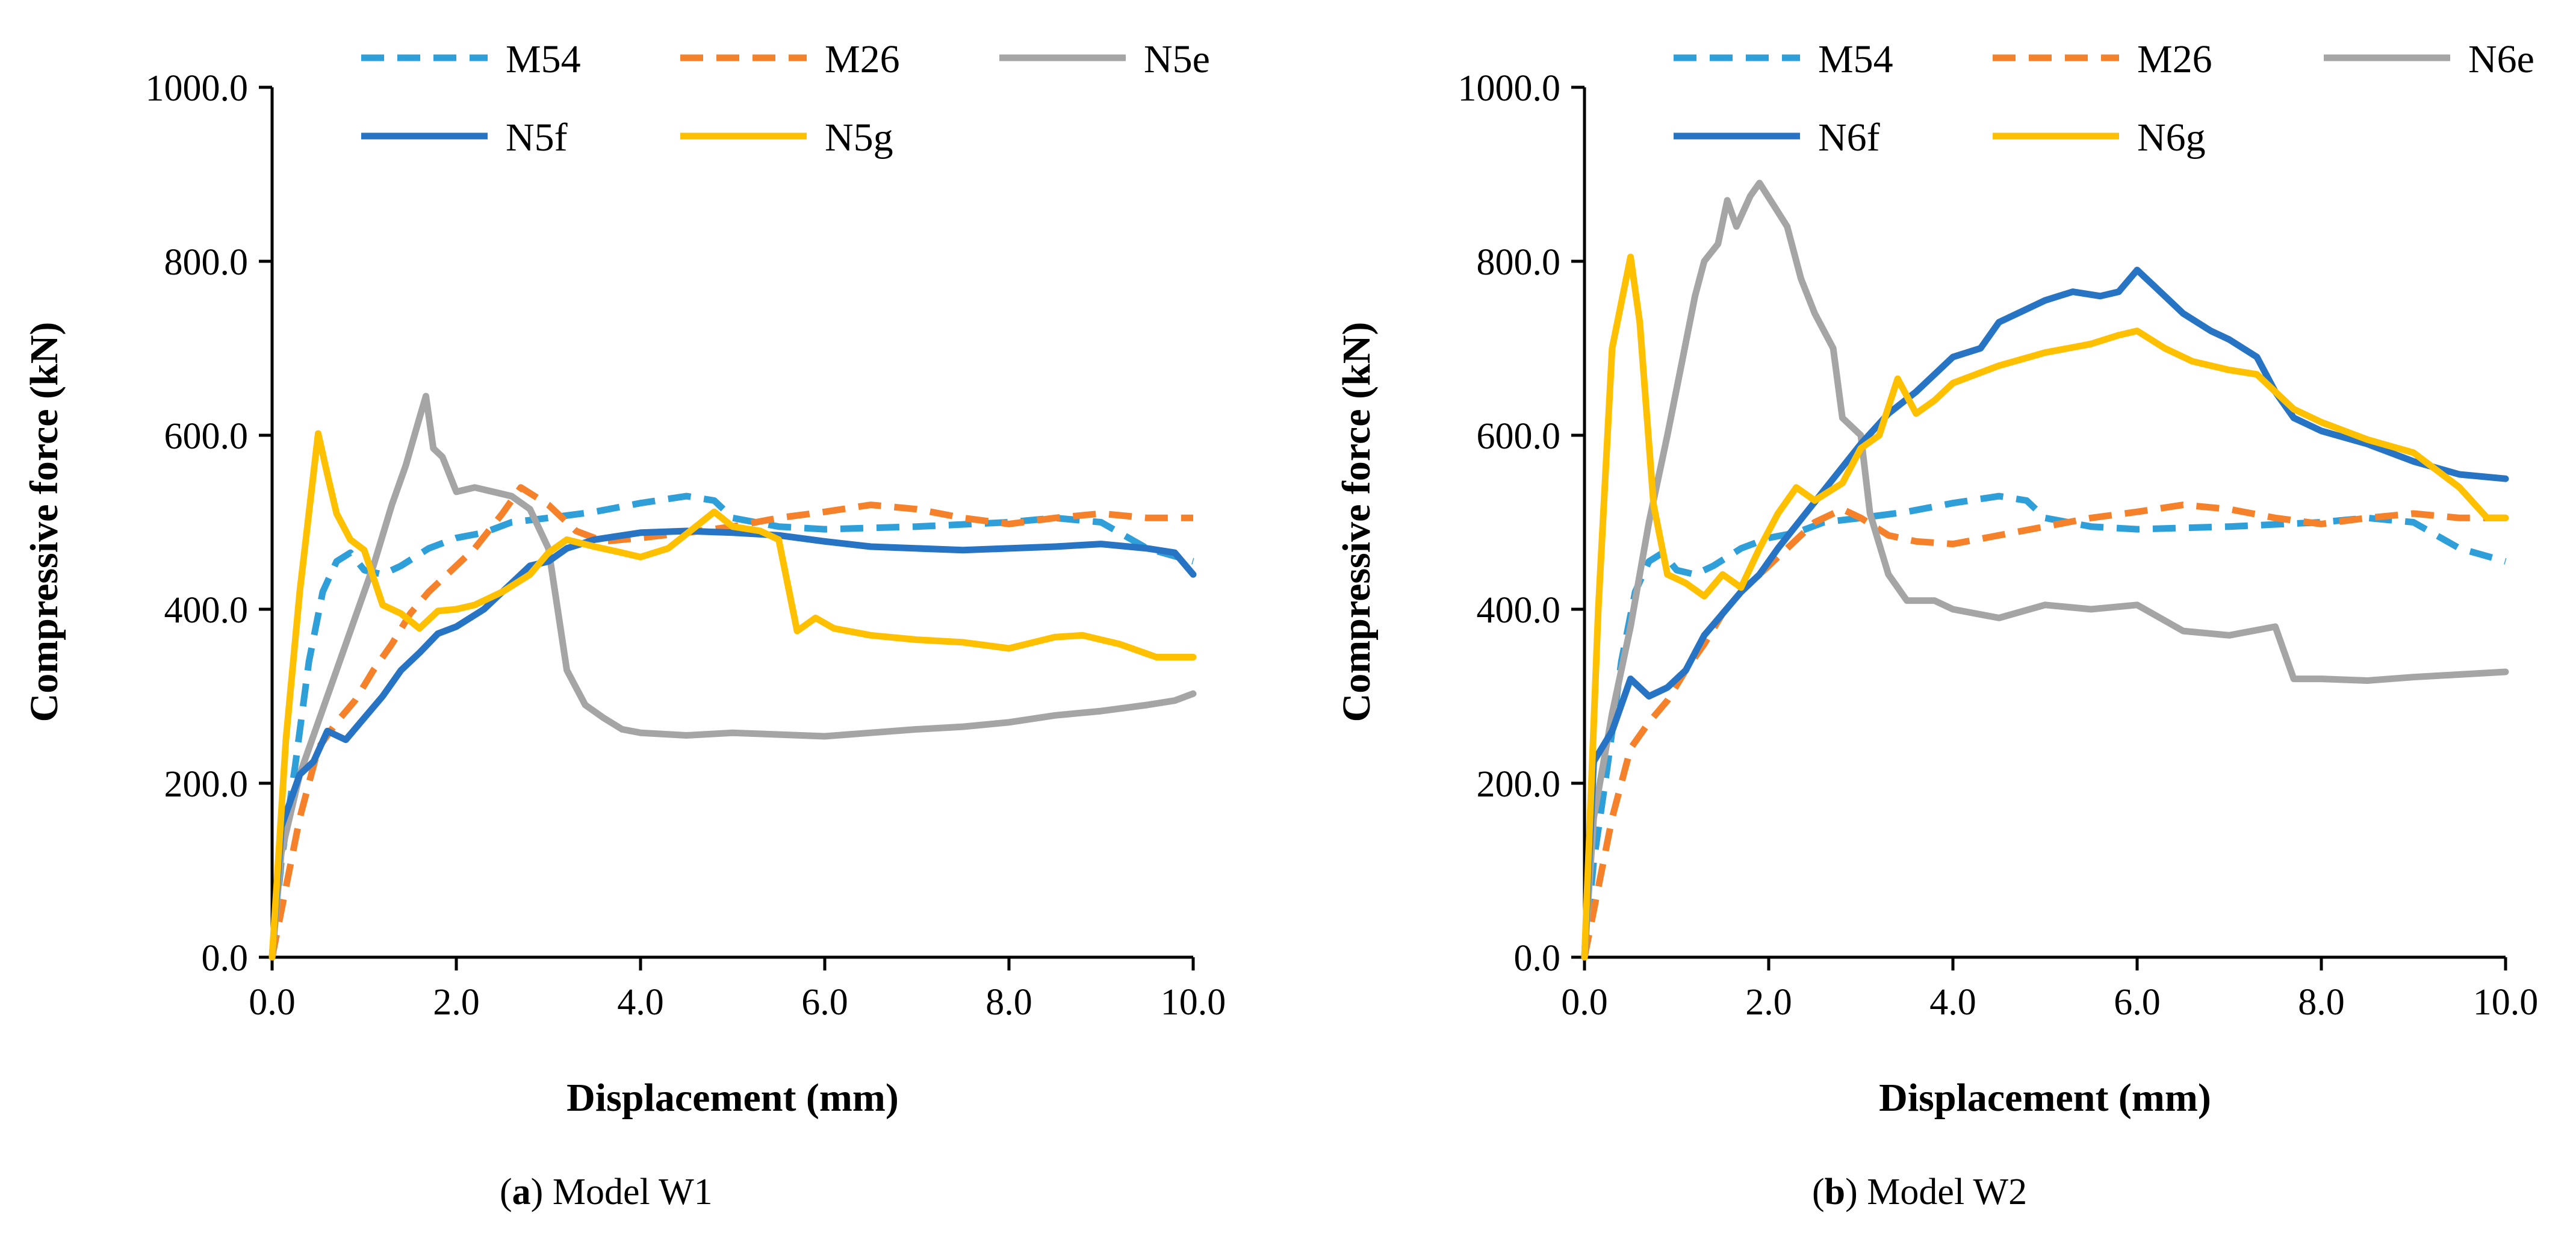 Image resolution: width=2576 pixels, height=1245 pixels. What do you see at coordinates (1947, 1192) in the screenshot?
I see `caption-text: Model W2` at bounding box center [1947, 1192].